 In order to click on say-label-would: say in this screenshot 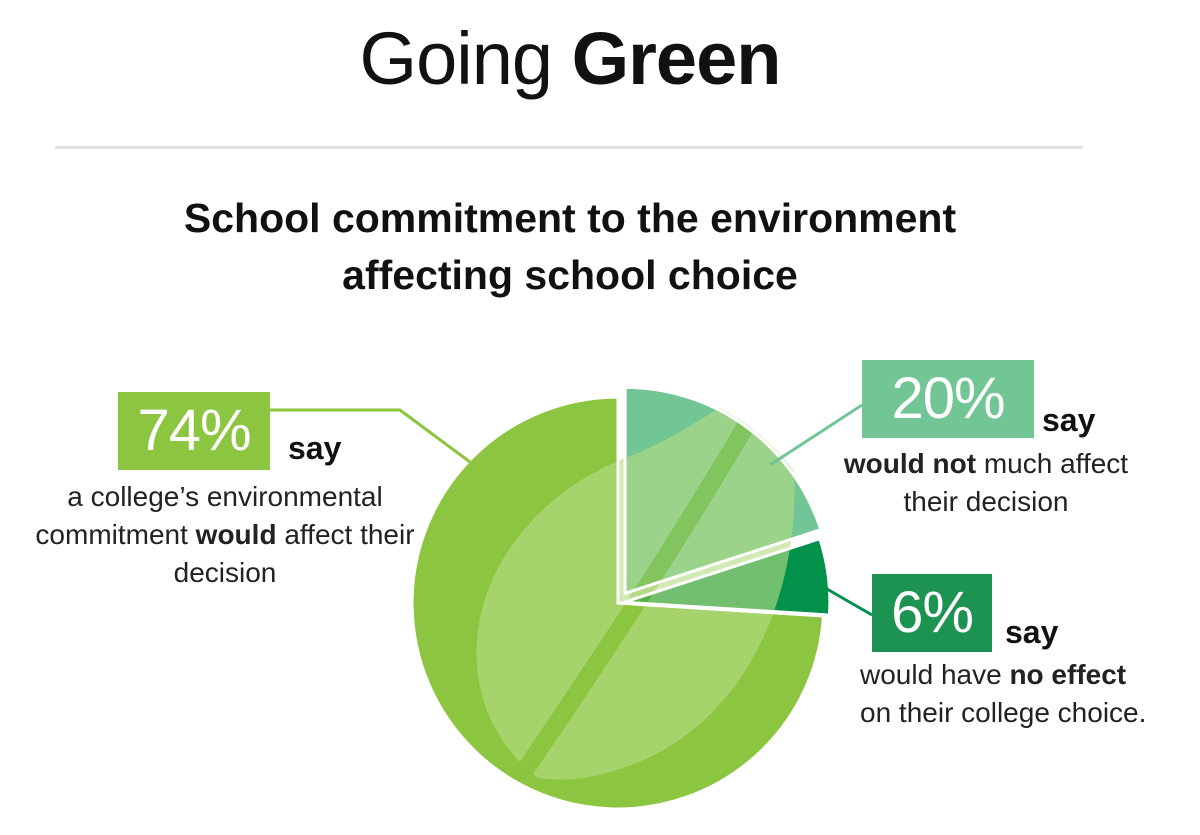, I will do `click(315, 448)`.